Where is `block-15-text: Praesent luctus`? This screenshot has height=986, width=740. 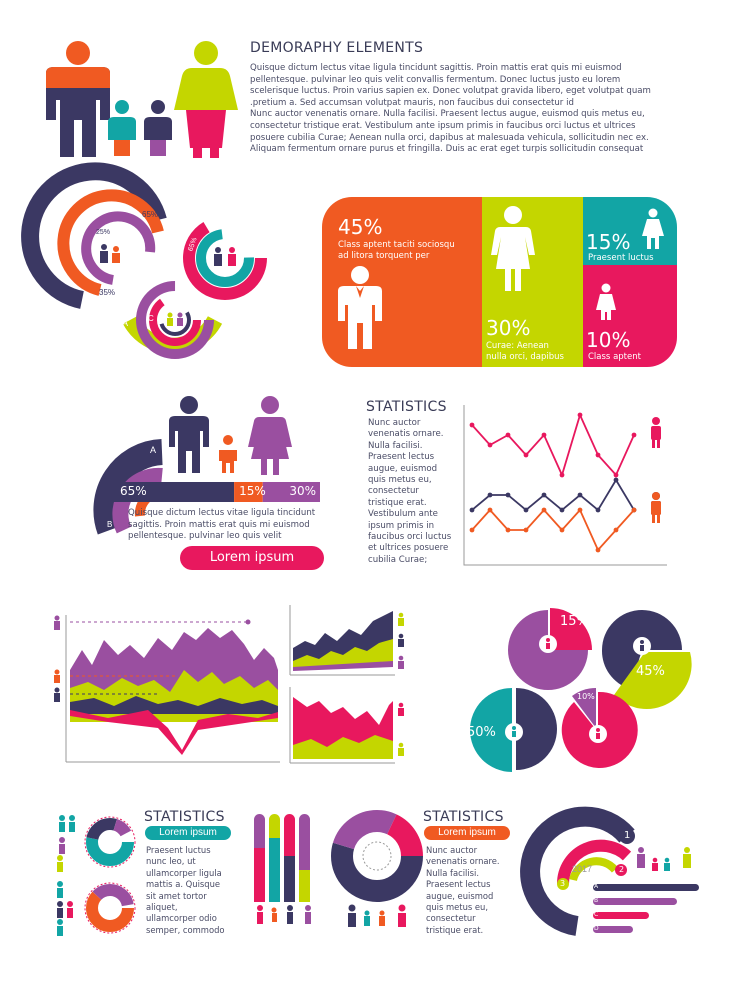
block-15-text: Praesent luctus is located at coordinates (621, 258).